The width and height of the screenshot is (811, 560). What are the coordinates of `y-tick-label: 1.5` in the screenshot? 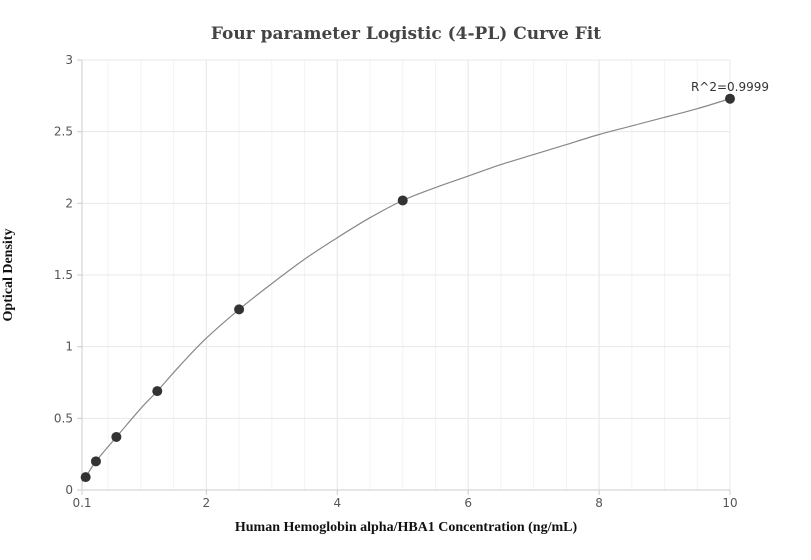 It's located at (63, 275).